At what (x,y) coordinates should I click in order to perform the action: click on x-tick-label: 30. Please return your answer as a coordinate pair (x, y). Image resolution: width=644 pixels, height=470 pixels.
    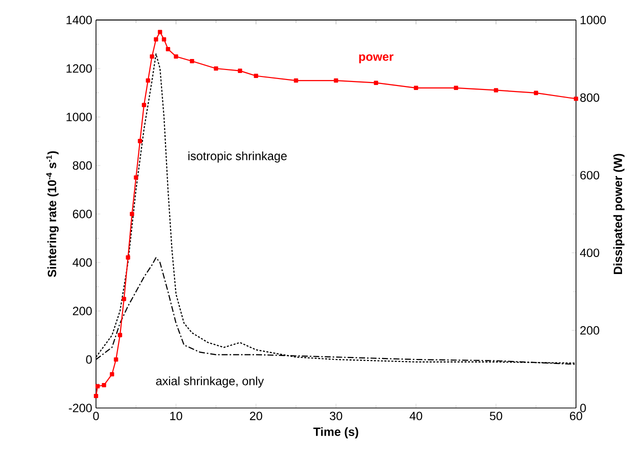
    Looking at the image, I should click on (336, 416).